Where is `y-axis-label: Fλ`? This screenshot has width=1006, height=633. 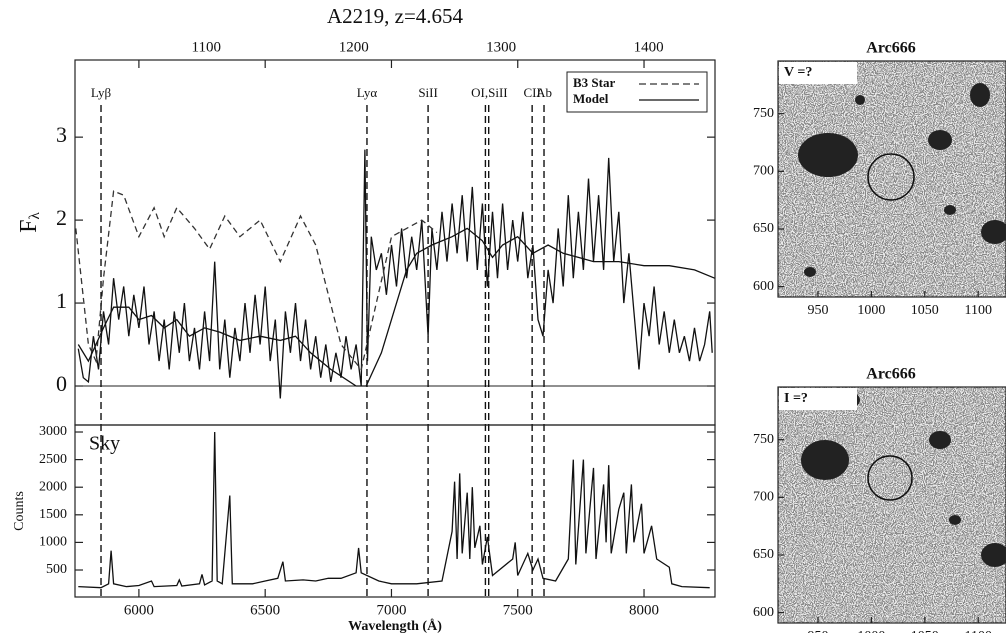
y-axis-label: Fλ is located at coordinates (30, 221).